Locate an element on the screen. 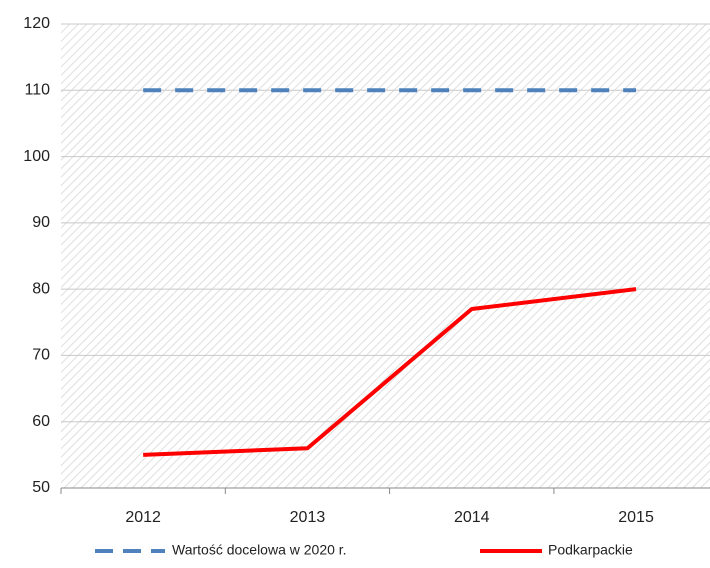 The image size is (710, 568). legend: Wartość docelowa w 2020 r. Podkarpackie is located at coordinates (364, 550).